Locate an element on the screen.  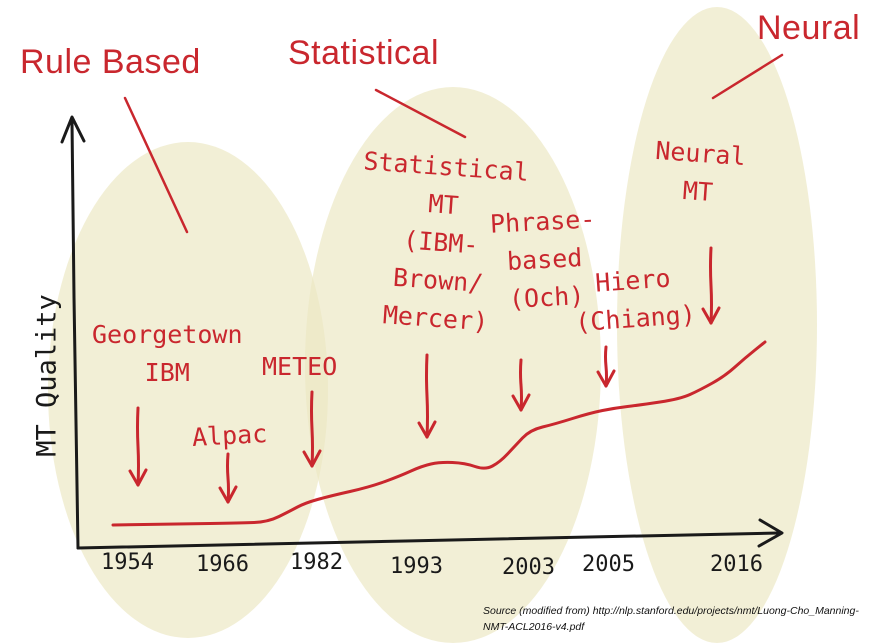
milestone-label-2005: Hiero (Chiang) is located at coordinates (633, 300).